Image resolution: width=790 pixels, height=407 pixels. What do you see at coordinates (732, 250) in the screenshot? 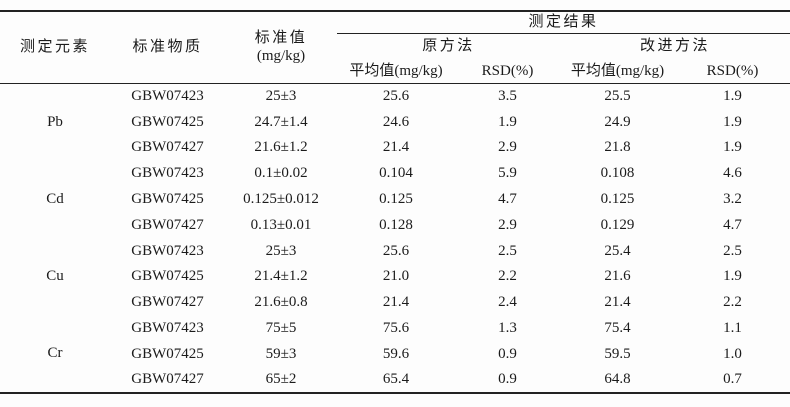
I see `impr-rsd-cell: 2.5` at bounding box center [732, 250].